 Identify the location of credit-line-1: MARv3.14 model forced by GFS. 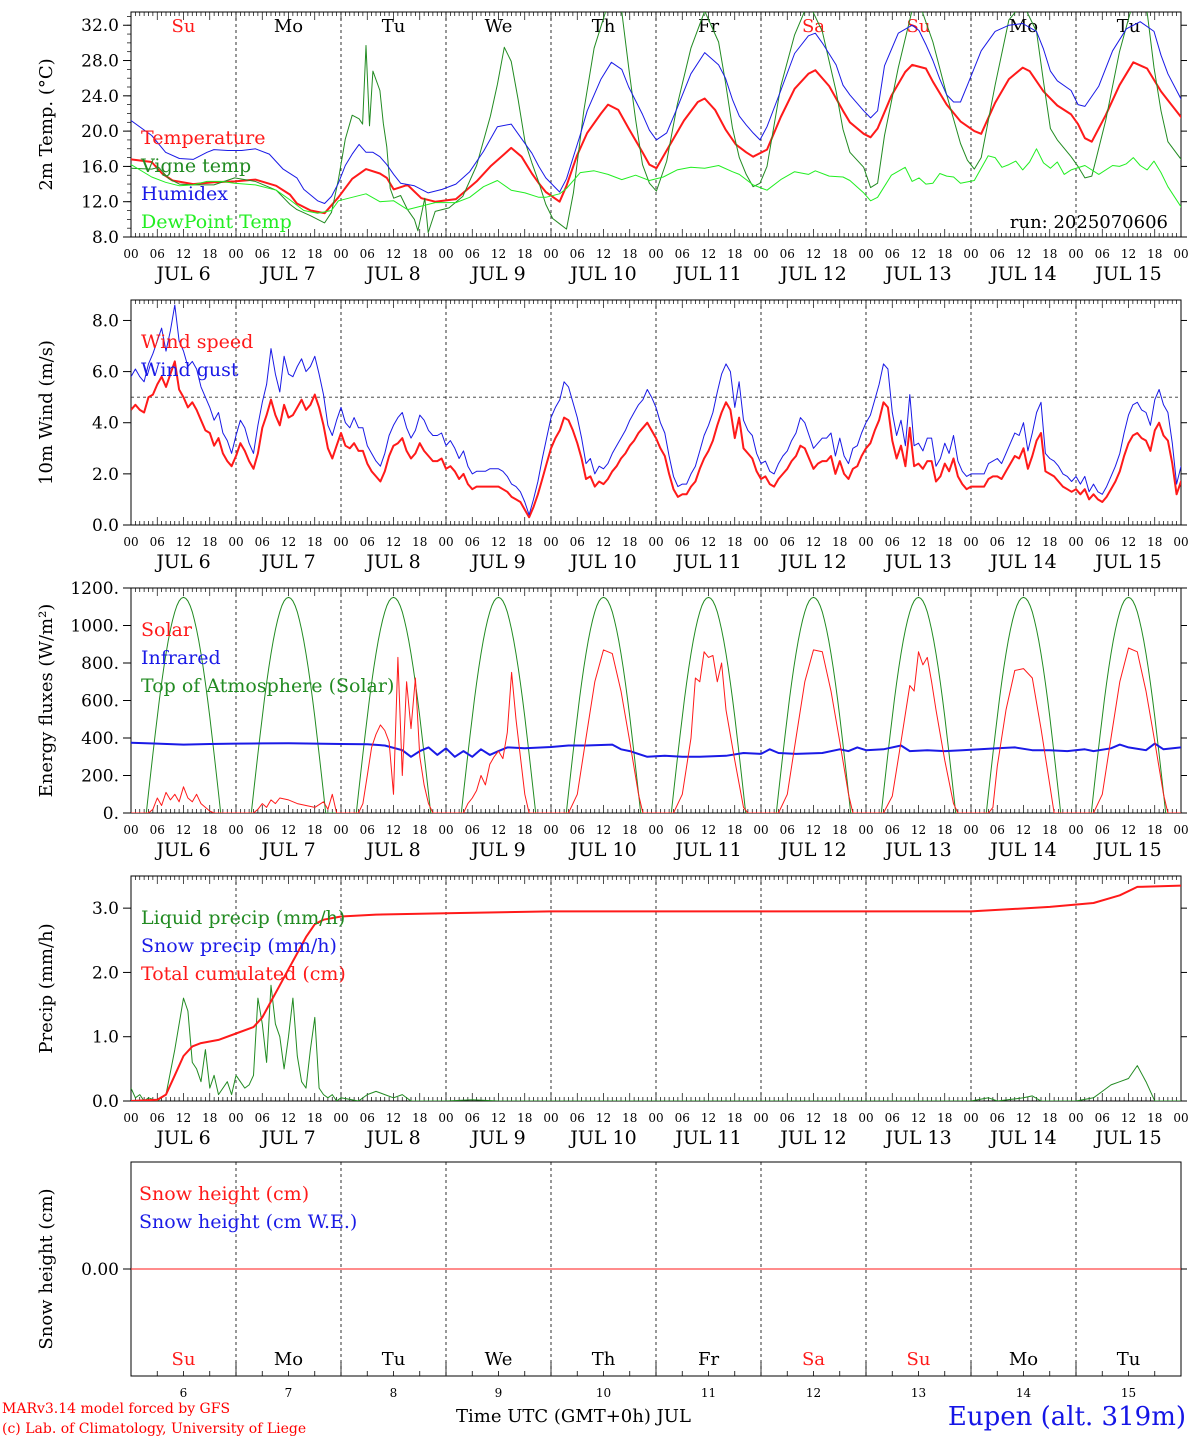
(116, 1409).